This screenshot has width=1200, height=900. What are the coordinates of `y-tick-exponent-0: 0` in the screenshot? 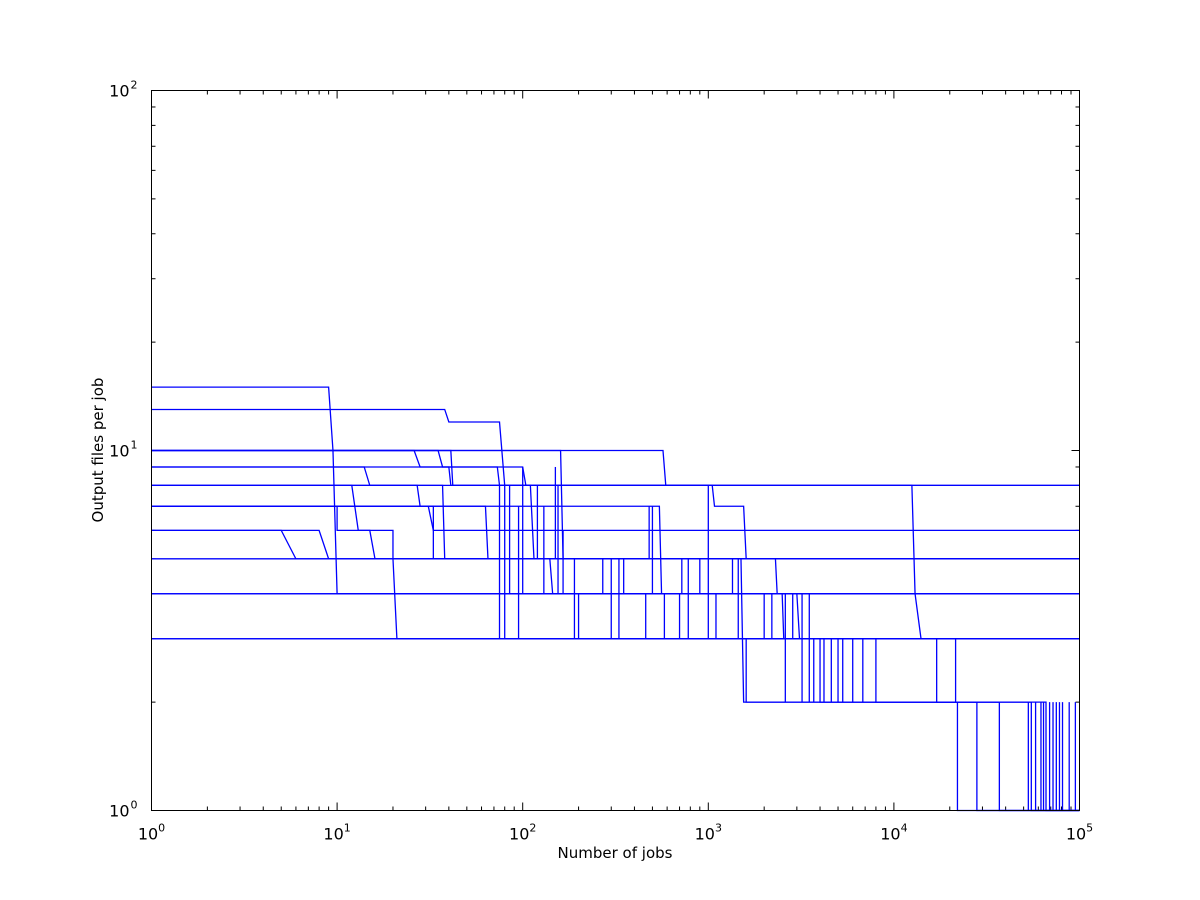 It's located at (134, 805).